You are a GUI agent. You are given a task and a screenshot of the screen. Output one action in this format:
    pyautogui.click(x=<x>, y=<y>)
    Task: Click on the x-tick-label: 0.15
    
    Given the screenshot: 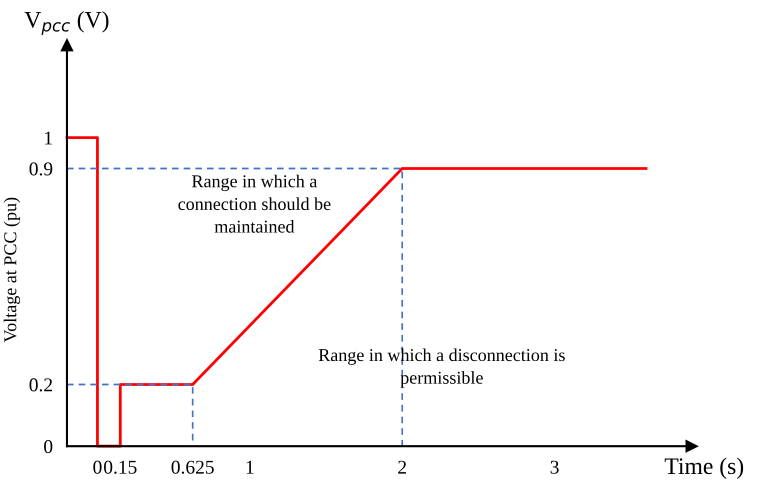 What is the action you would take?
    pyautogui.click(x=120, y=467)
    